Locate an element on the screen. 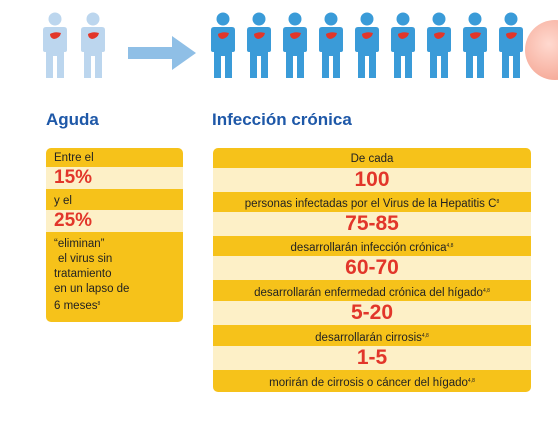 Image resolution: width=558 pixels, height=426 pixels. chronic-item-label: desarrollarán cirrosis4,8 is located at coordinates (372, 338).